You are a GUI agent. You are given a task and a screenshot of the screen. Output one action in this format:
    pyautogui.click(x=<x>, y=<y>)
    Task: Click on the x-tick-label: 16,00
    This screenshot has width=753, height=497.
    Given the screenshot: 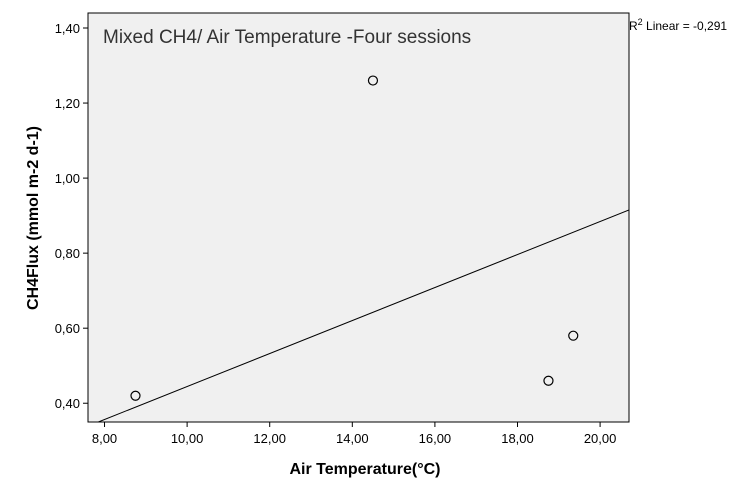 What is the action you would take?
    pyautogui.click(x=435, y=438)
    